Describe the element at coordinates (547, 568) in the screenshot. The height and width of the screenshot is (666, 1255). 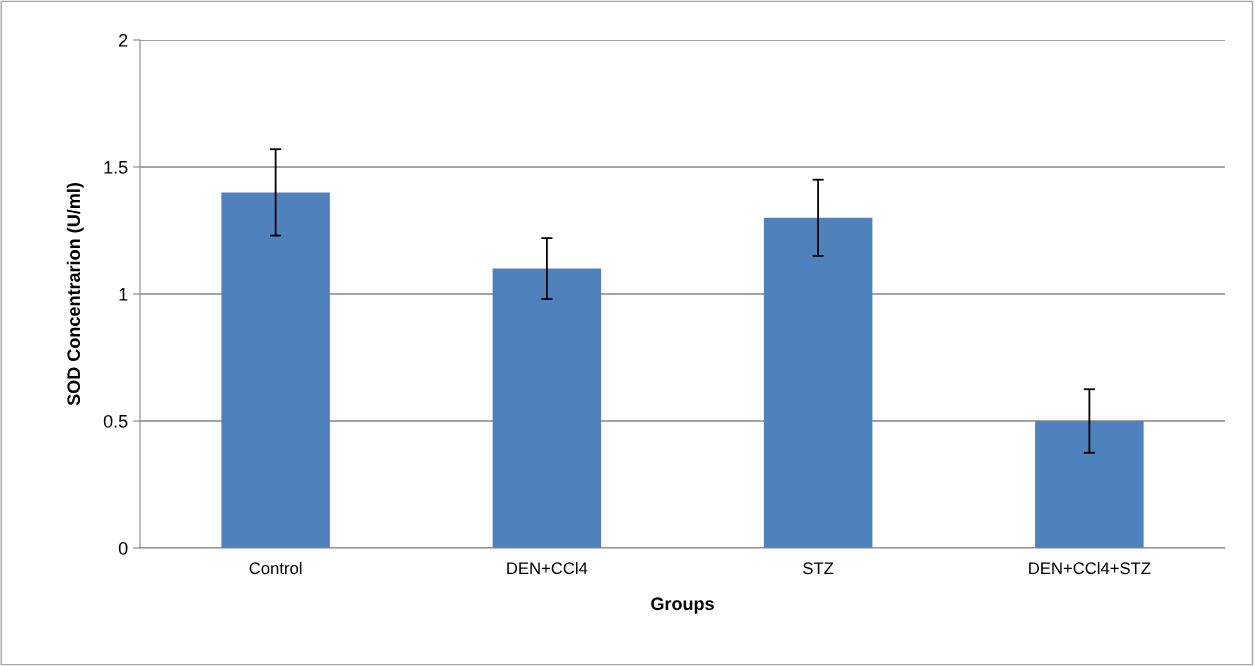
I see `x-tick-label: DEN+CCl4` at that location.